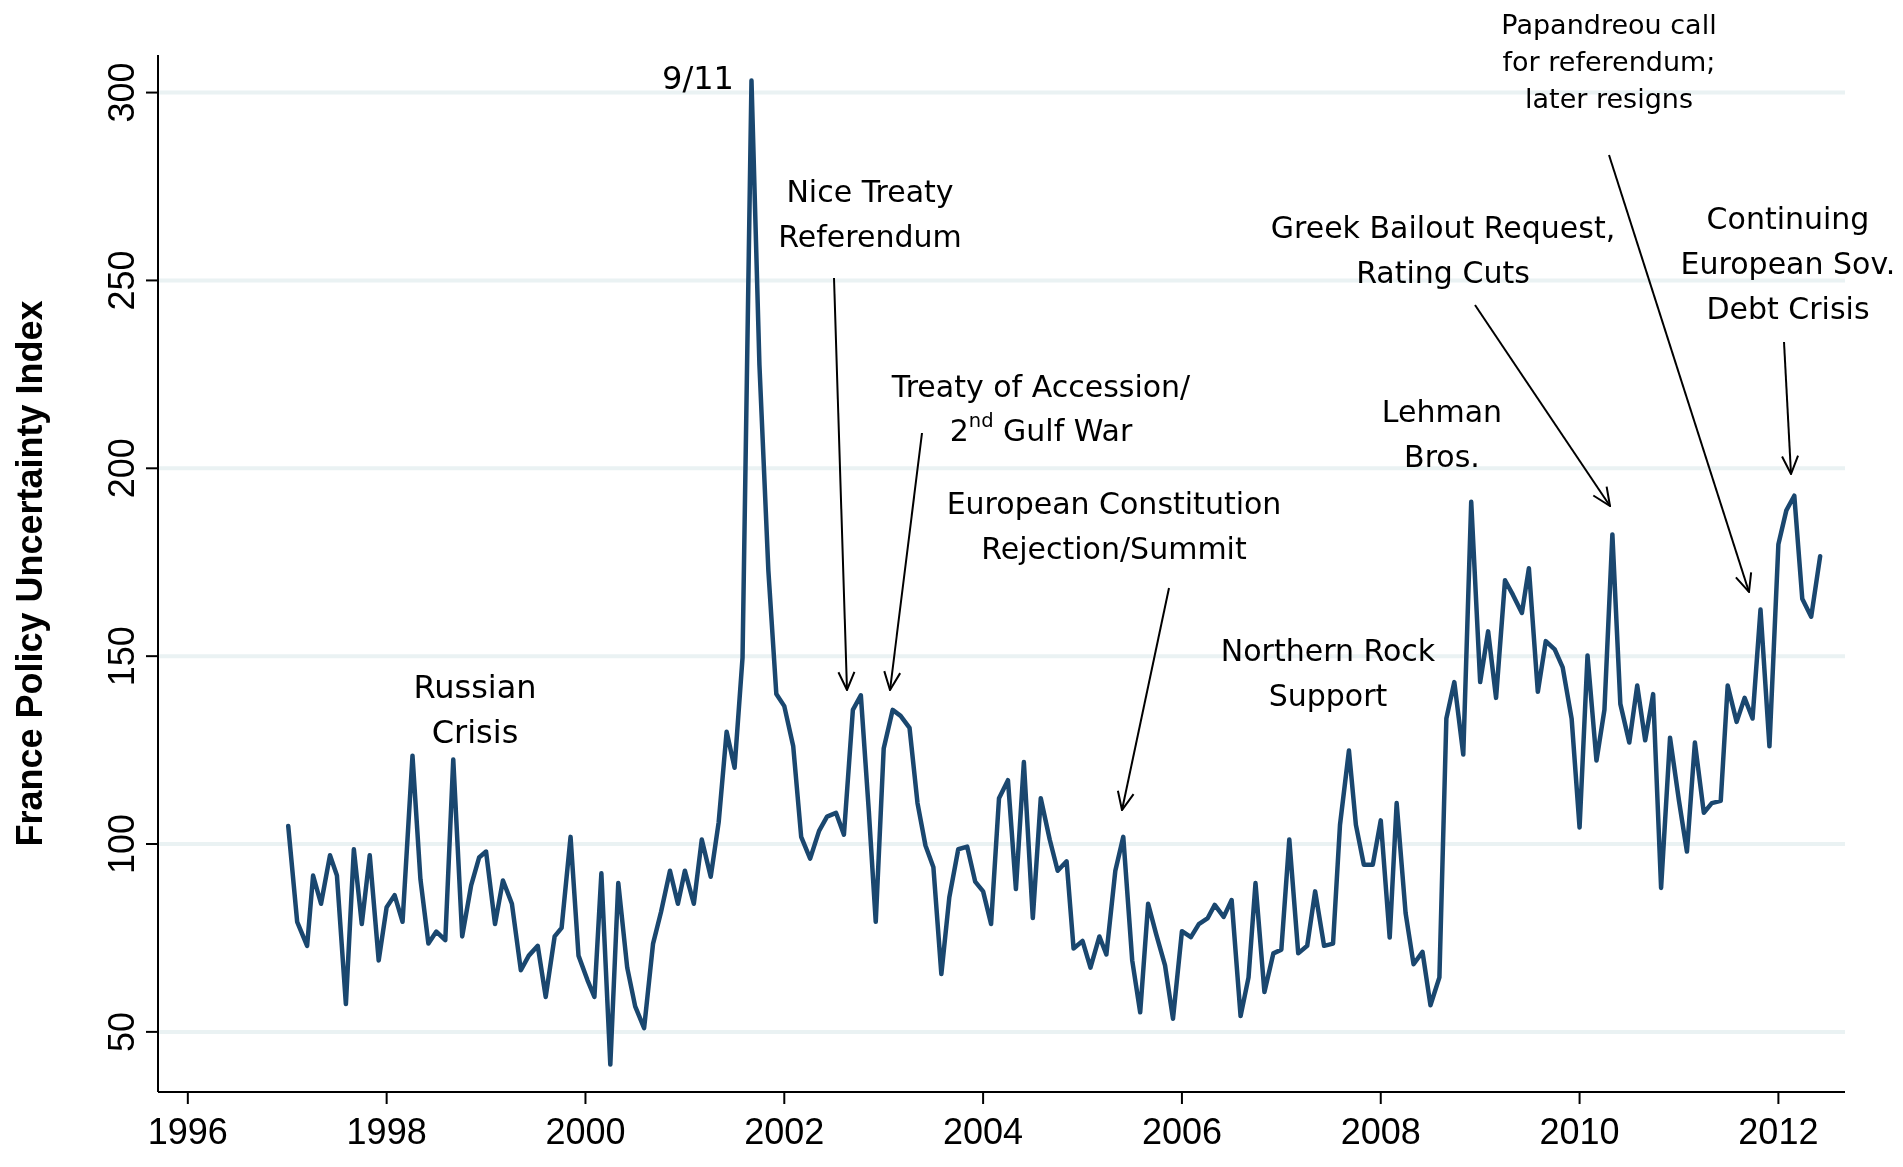  What do you see at coordinates (1041, 408) in the screenshot?
I see `annotation: Treaty of Accession/ 2$^{nd}$ Gulf War` at bounding box center [1041, 408].